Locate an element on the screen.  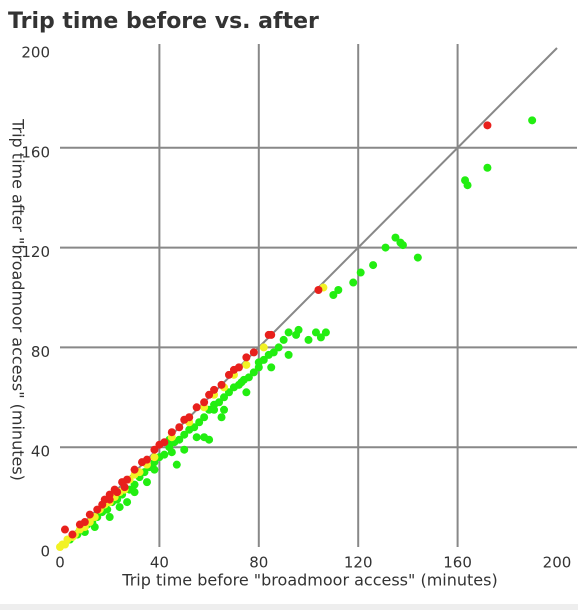
y-tick-label: 0 is located at coordinates (45, 552).